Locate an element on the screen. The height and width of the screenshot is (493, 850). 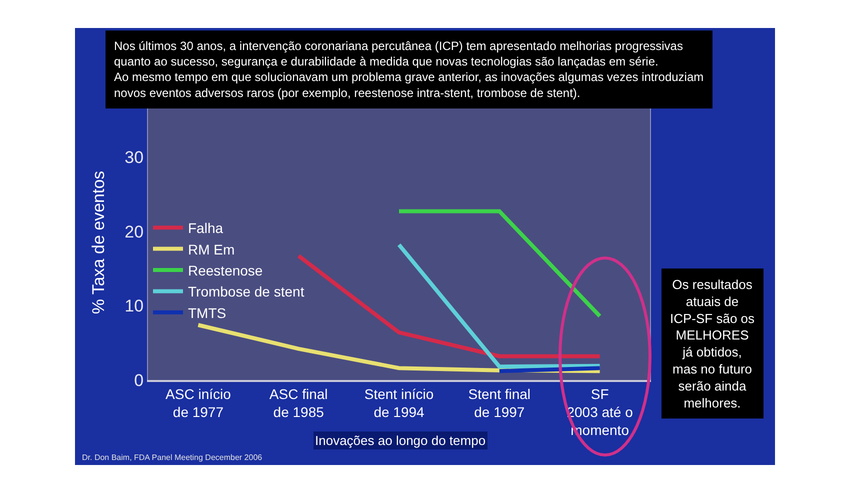
legend-label: TMTS is located at coordinates (207, 312).